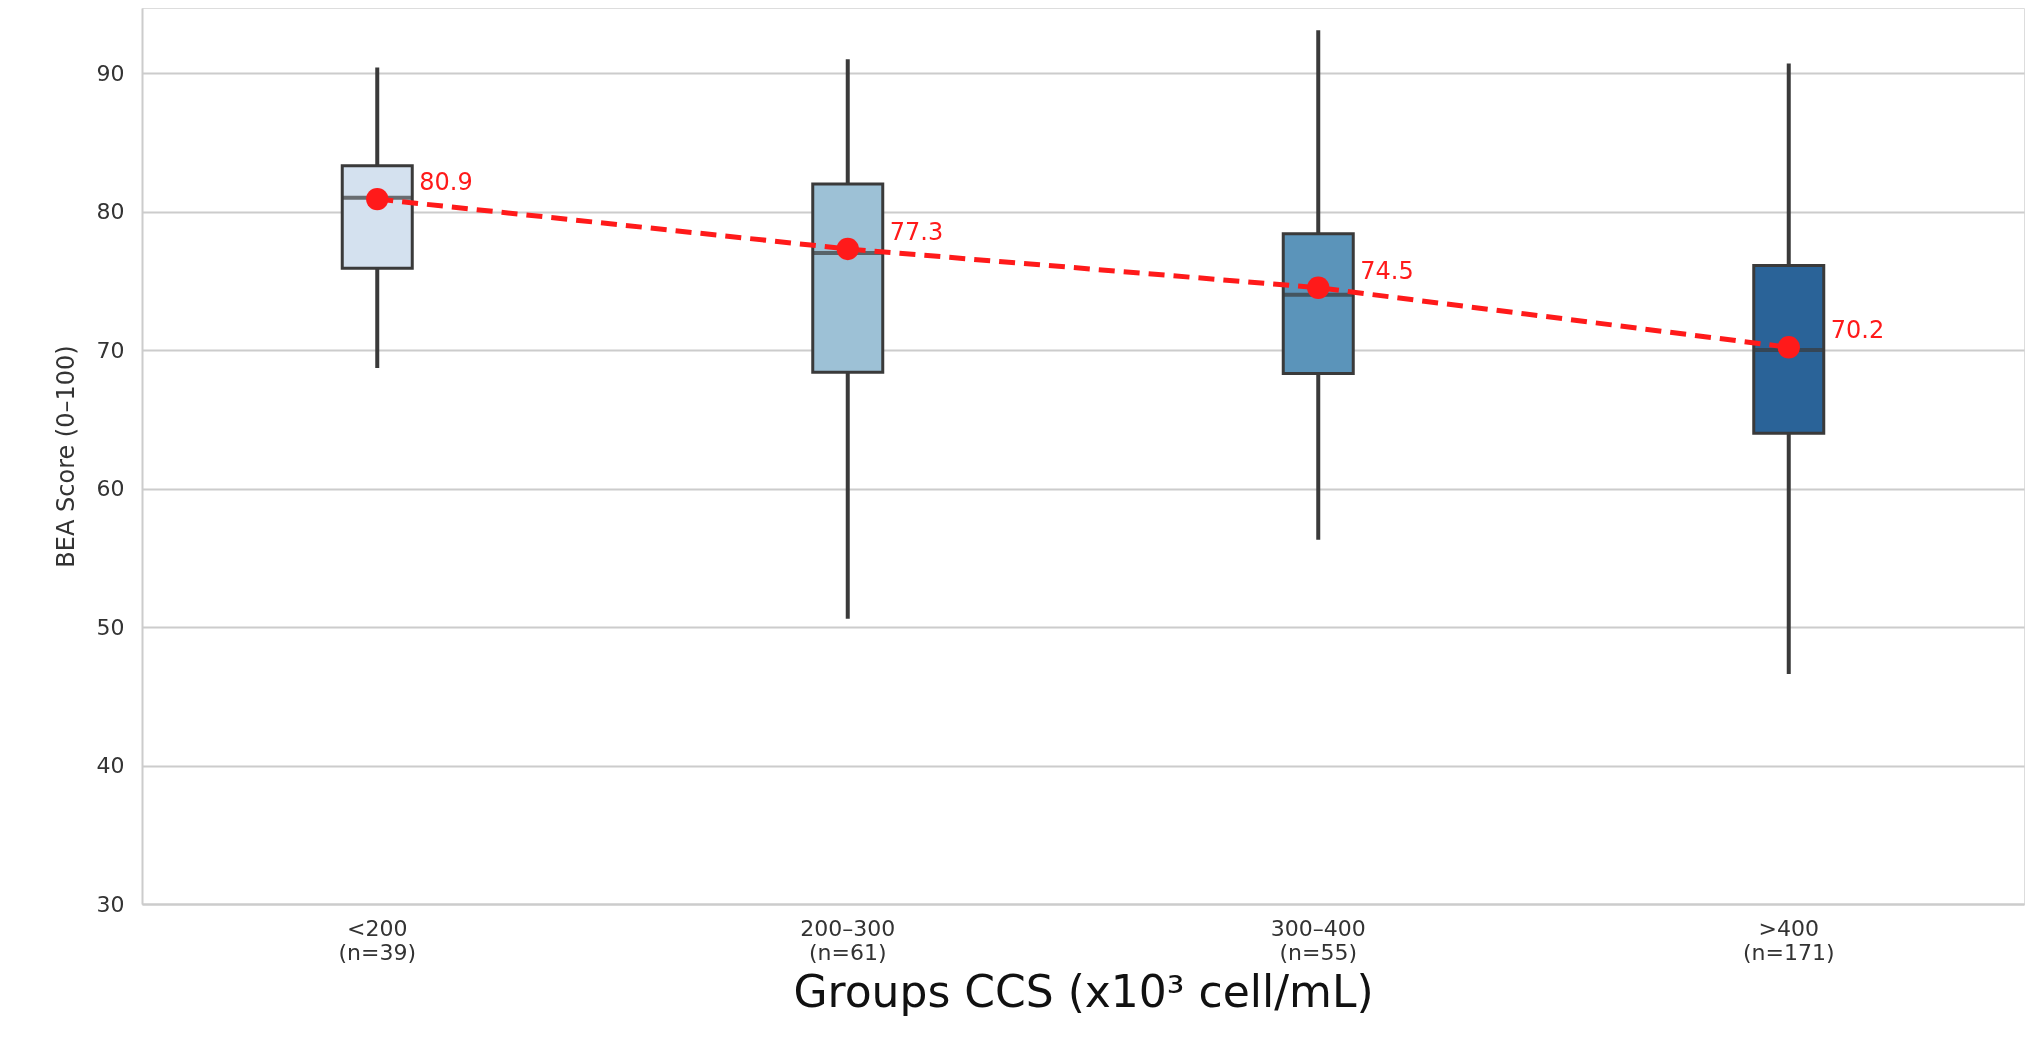 The image size is (2026, 1064). Describe the element at coordinates (110, 73) in the screenshot. I see `y-tick-label: 90` at that location.